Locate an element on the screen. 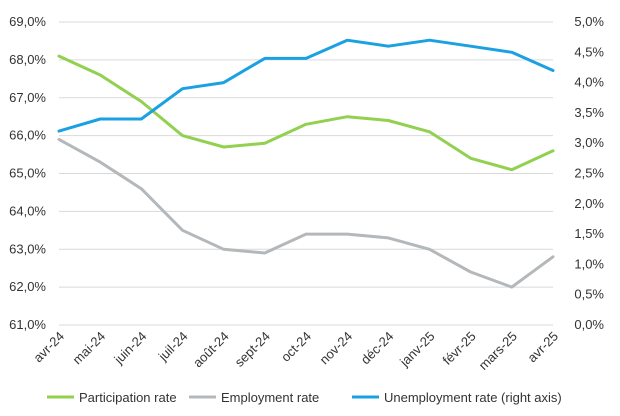 The height and width of the screenshot is (416, 620). x-axis-tick-label: juin-24 is located at coordinates (130, 348).